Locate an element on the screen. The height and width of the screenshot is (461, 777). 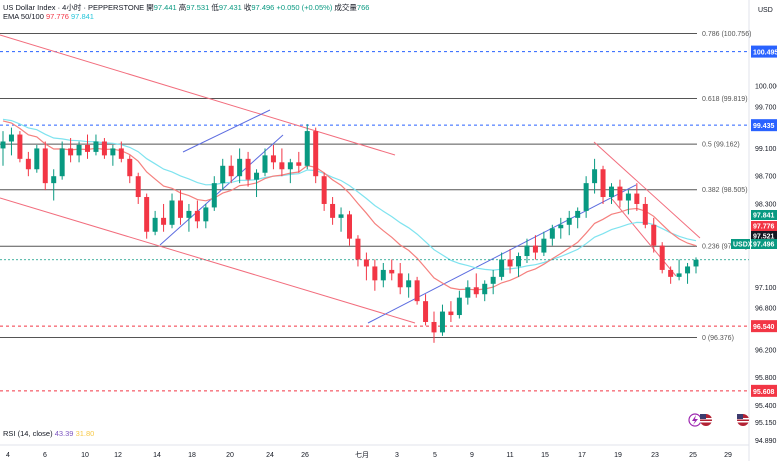
price-tick-label: 94.890 is located at coordinates (766, 441).